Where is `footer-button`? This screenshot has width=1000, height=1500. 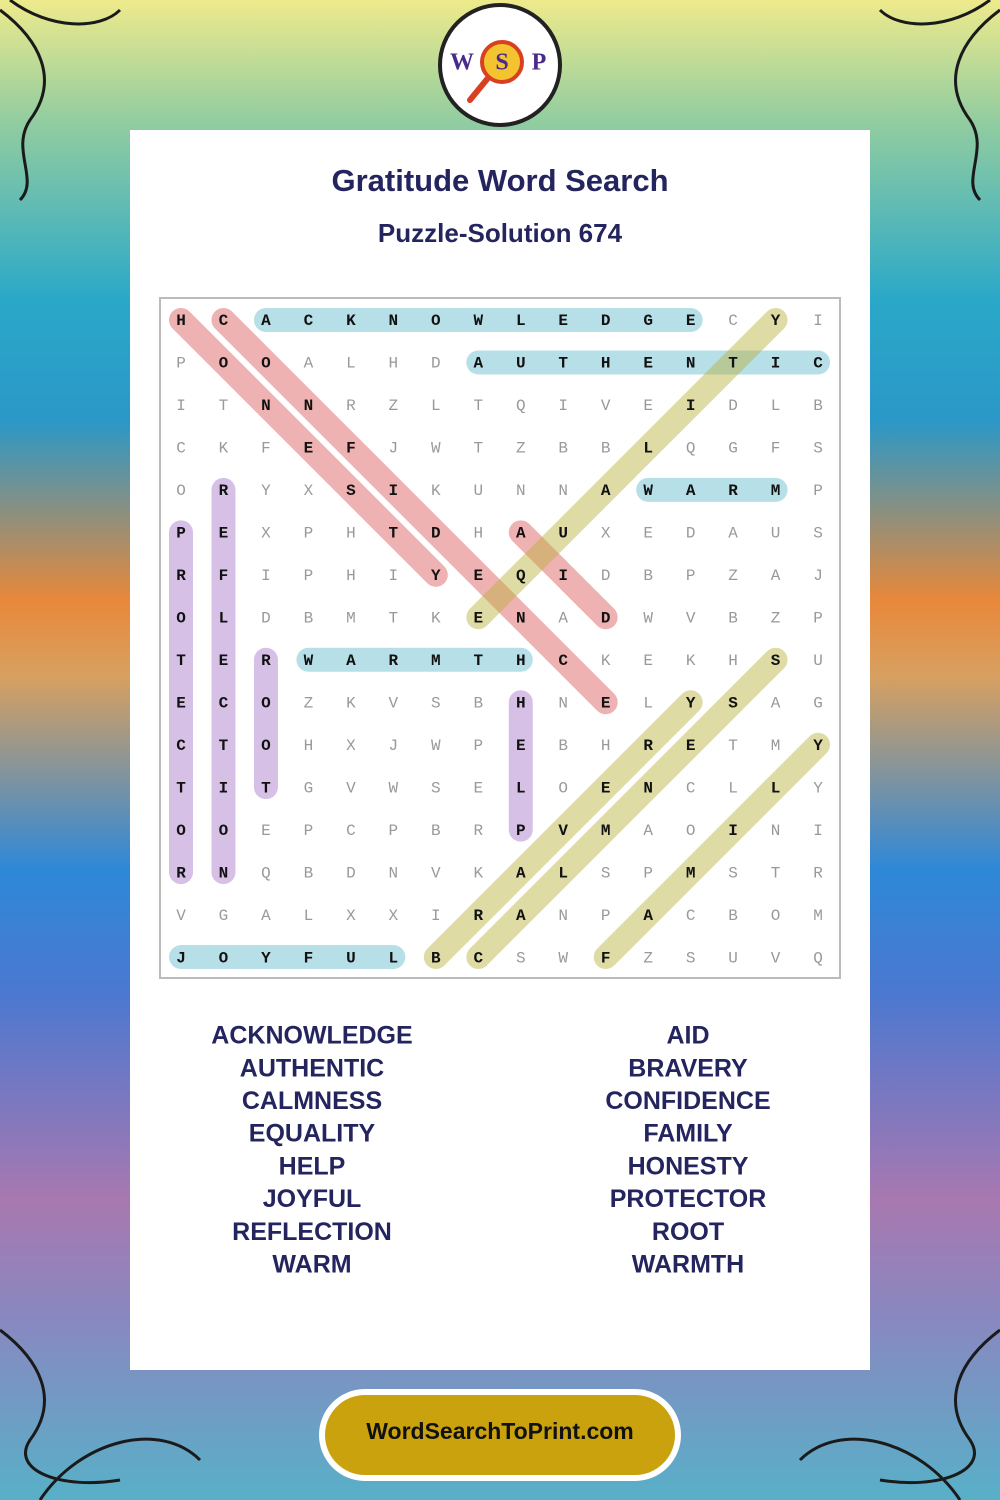 footer-button is located at coordinates (500, 1435).